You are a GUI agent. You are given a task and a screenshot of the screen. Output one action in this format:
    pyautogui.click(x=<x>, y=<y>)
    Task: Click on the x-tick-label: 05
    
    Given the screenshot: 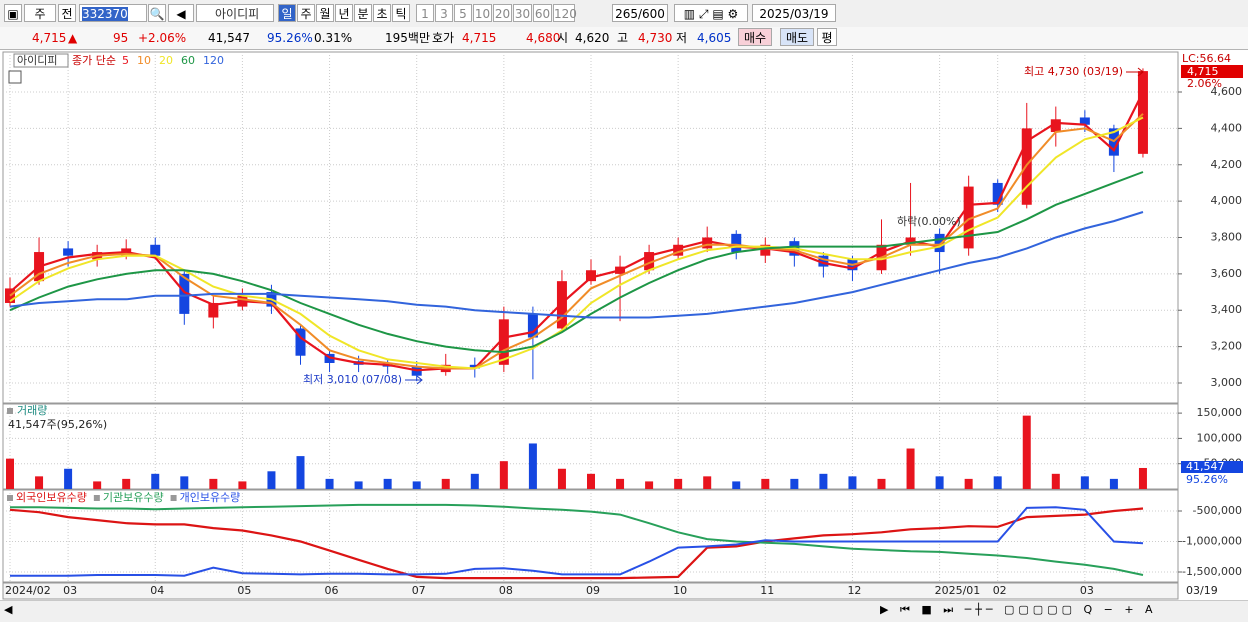 What is the action you would take?
    pyautogui.click(x=244, y=590)
    